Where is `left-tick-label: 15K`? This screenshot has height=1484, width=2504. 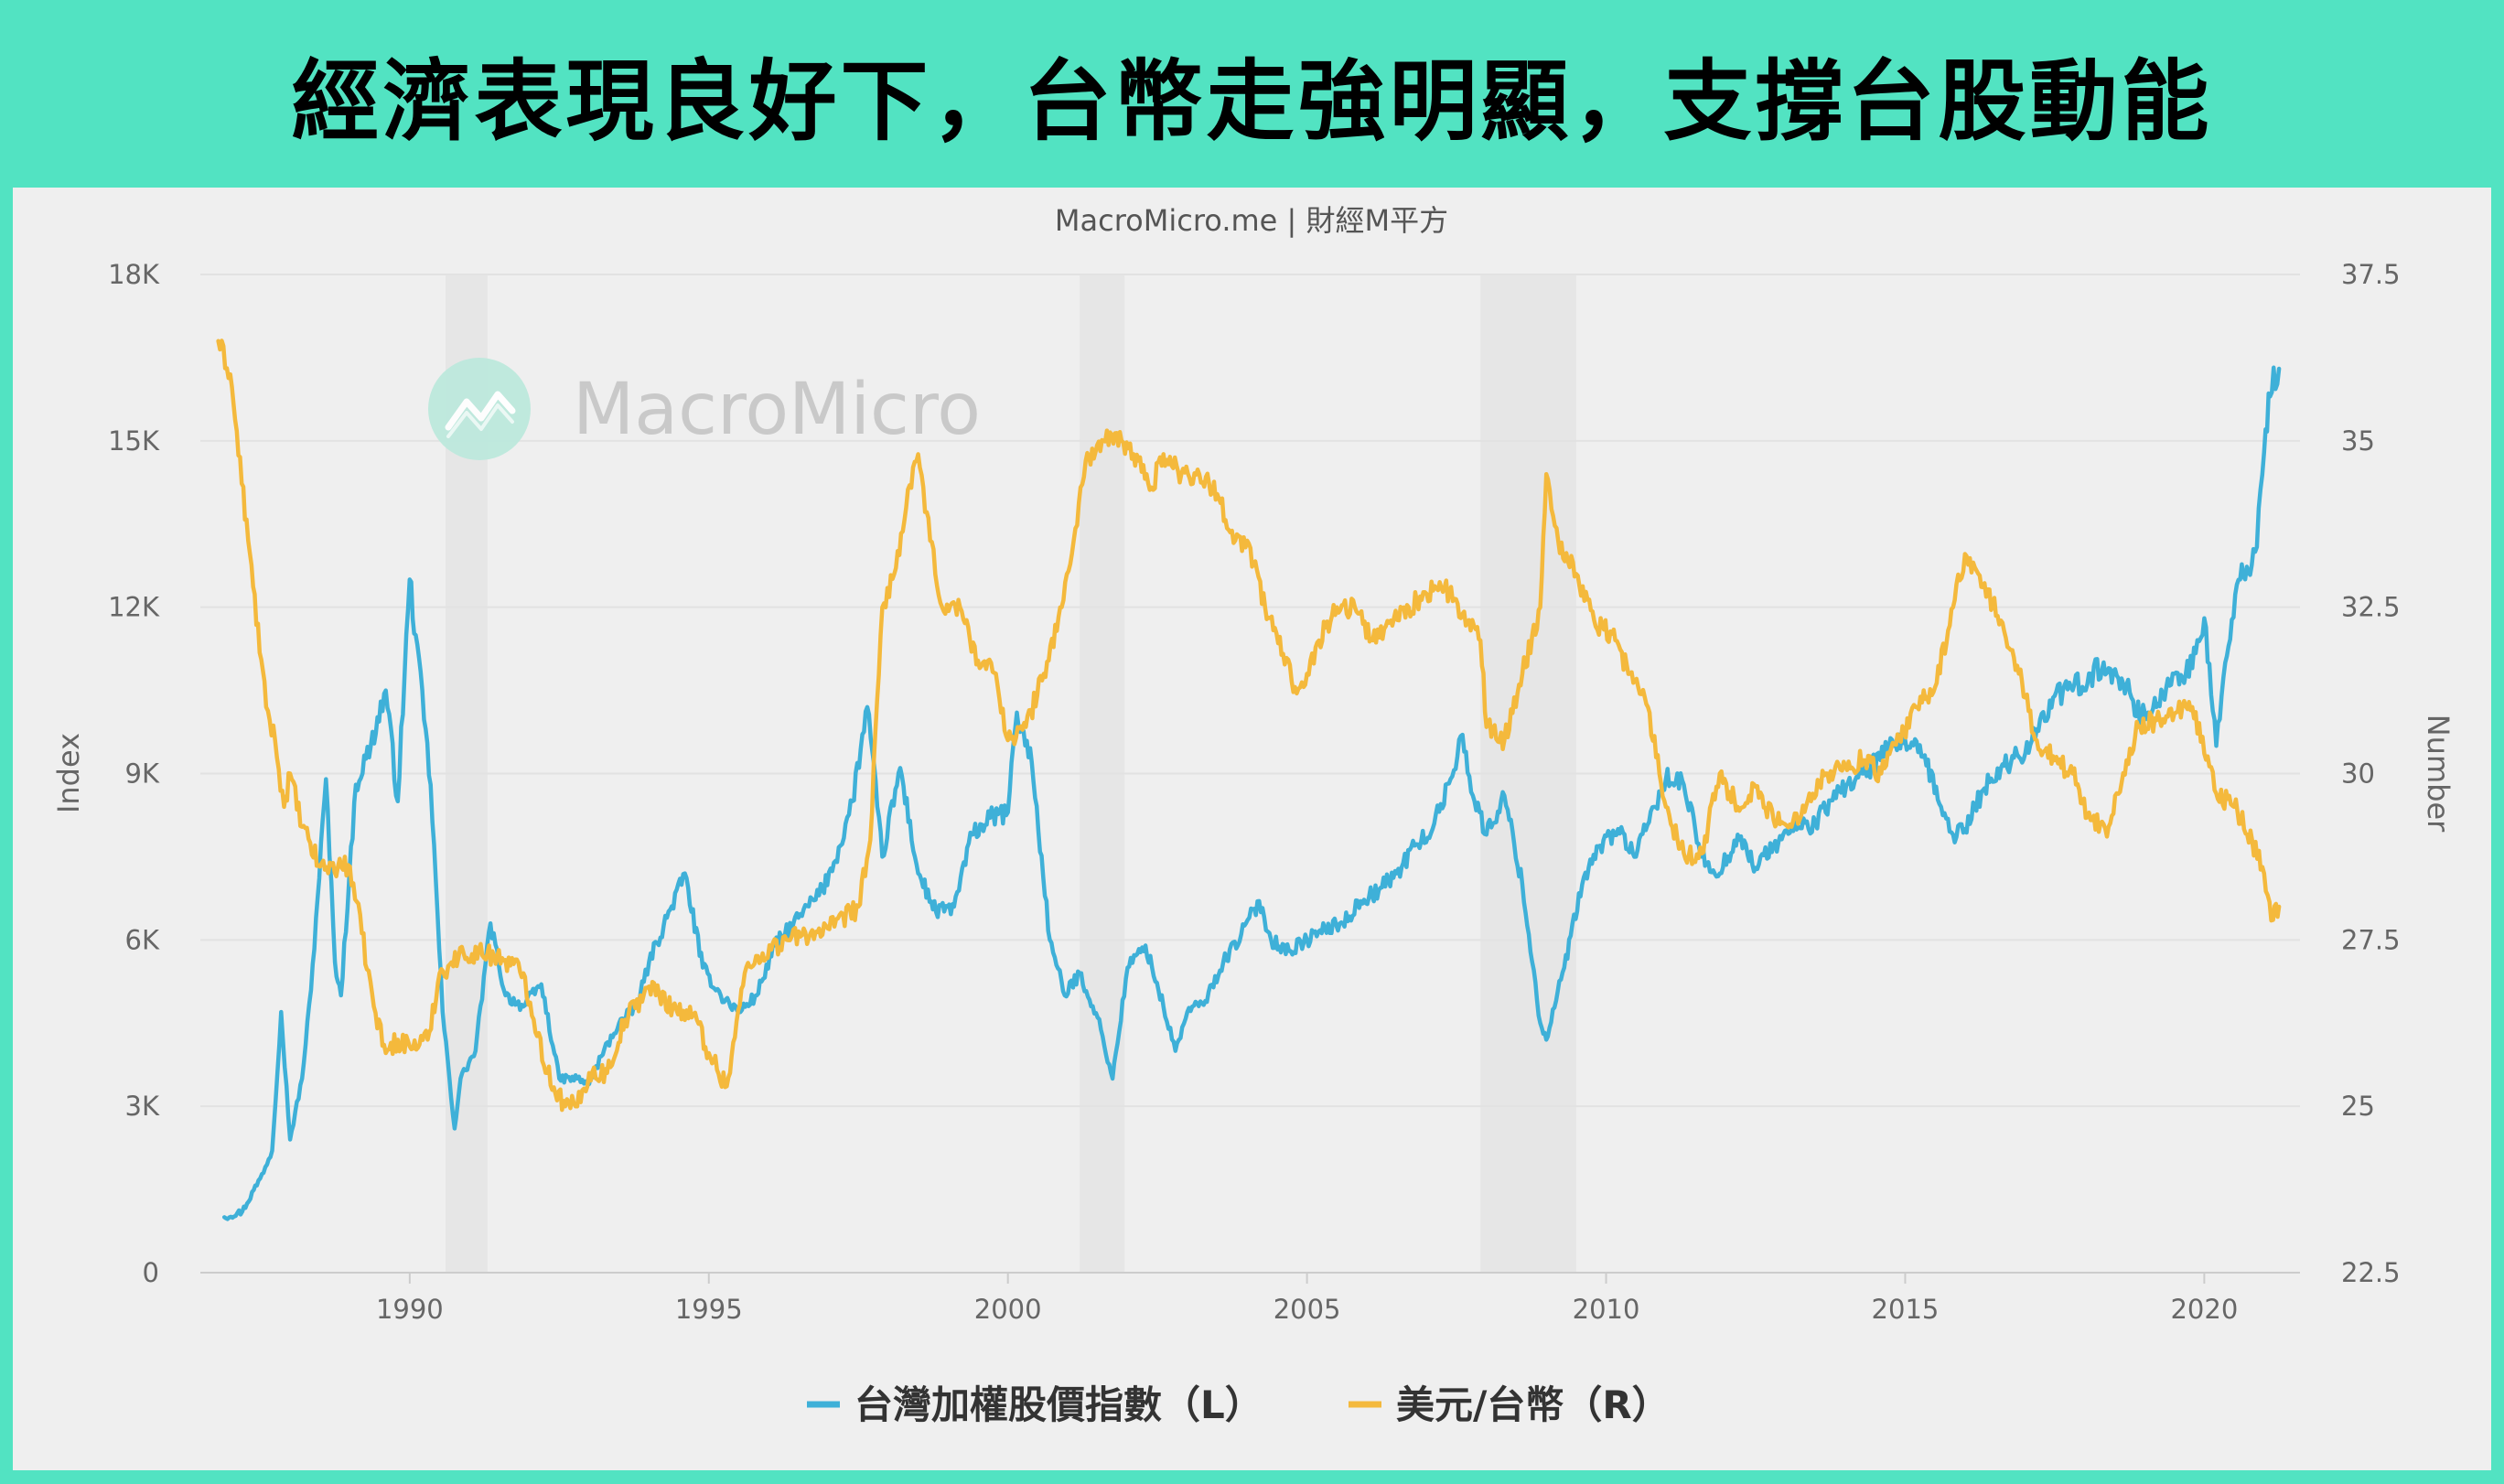 left-tick-label: 15K is located at coordinates (134, 441).